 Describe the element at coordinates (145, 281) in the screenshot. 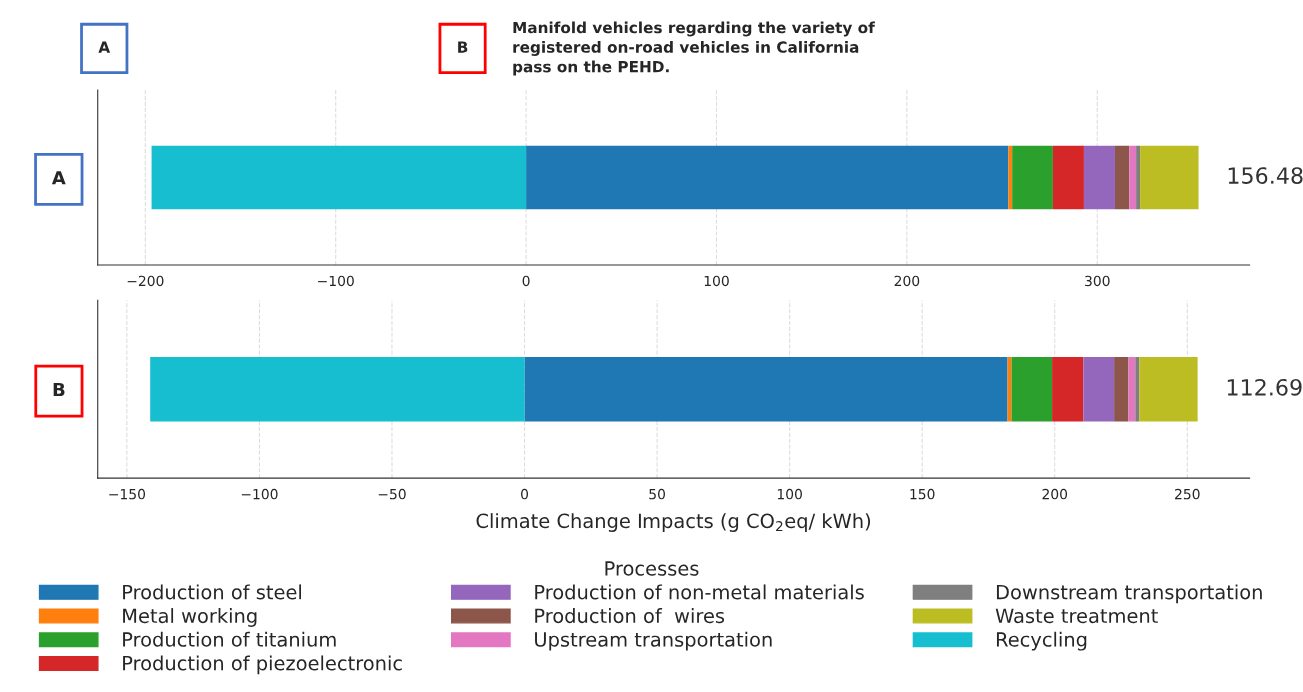

I see `x-tick-label: −200` at that location.